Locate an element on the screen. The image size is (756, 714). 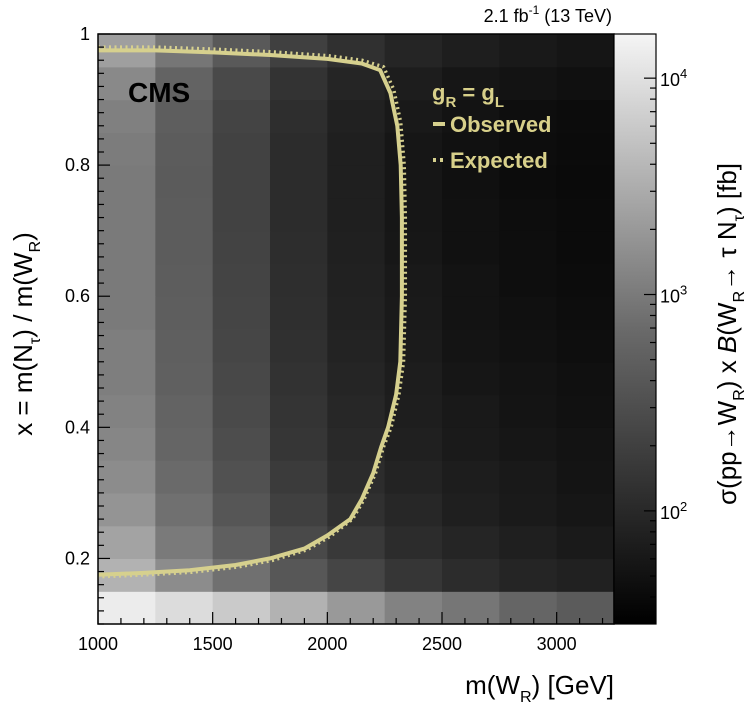
x-tick-label: 2500 is located at coordinates (442, 644).